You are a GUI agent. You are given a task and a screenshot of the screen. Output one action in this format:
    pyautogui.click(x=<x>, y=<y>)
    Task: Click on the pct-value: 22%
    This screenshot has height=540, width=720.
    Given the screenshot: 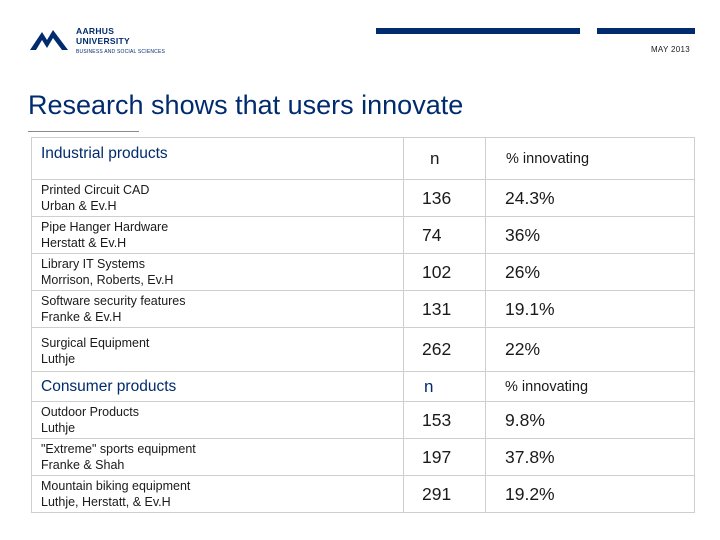 What is the action you would take?
    pyautogui.click(x=590, y=349)
    